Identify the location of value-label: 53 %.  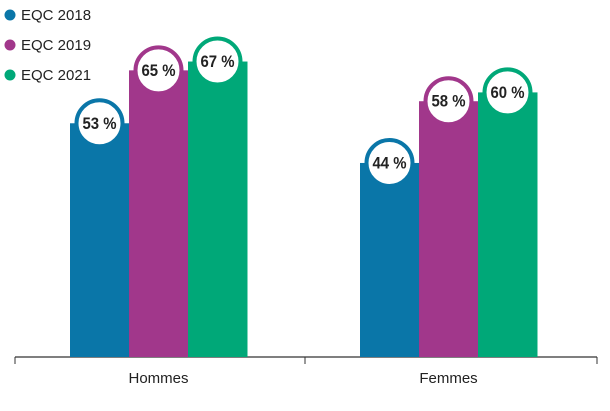
(100, 123).